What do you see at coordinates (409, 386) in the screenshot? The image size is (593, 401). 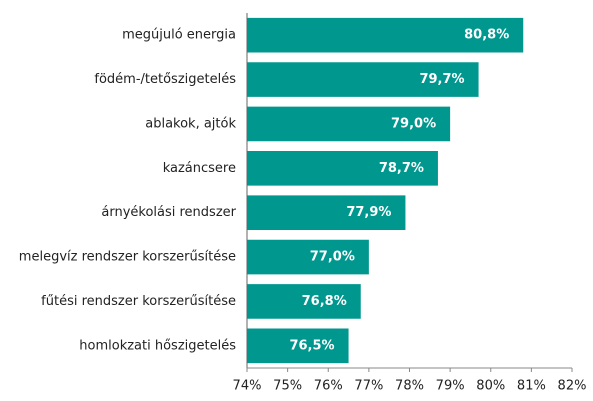 I see `x-tick-label: 78%` at bounding box center [409, 386].